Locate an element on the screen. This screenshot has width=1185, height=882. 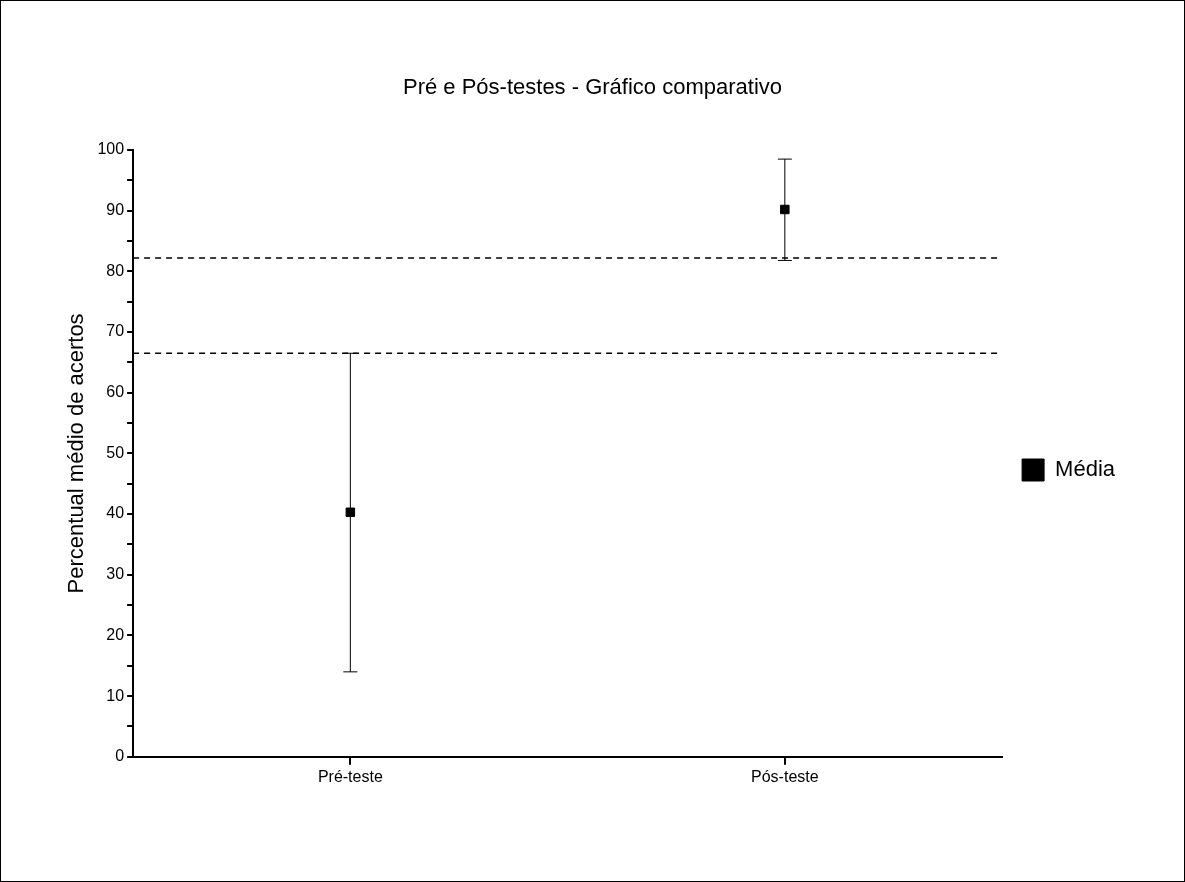
y-tick-label: 0 is located at coordinates (120, 756).